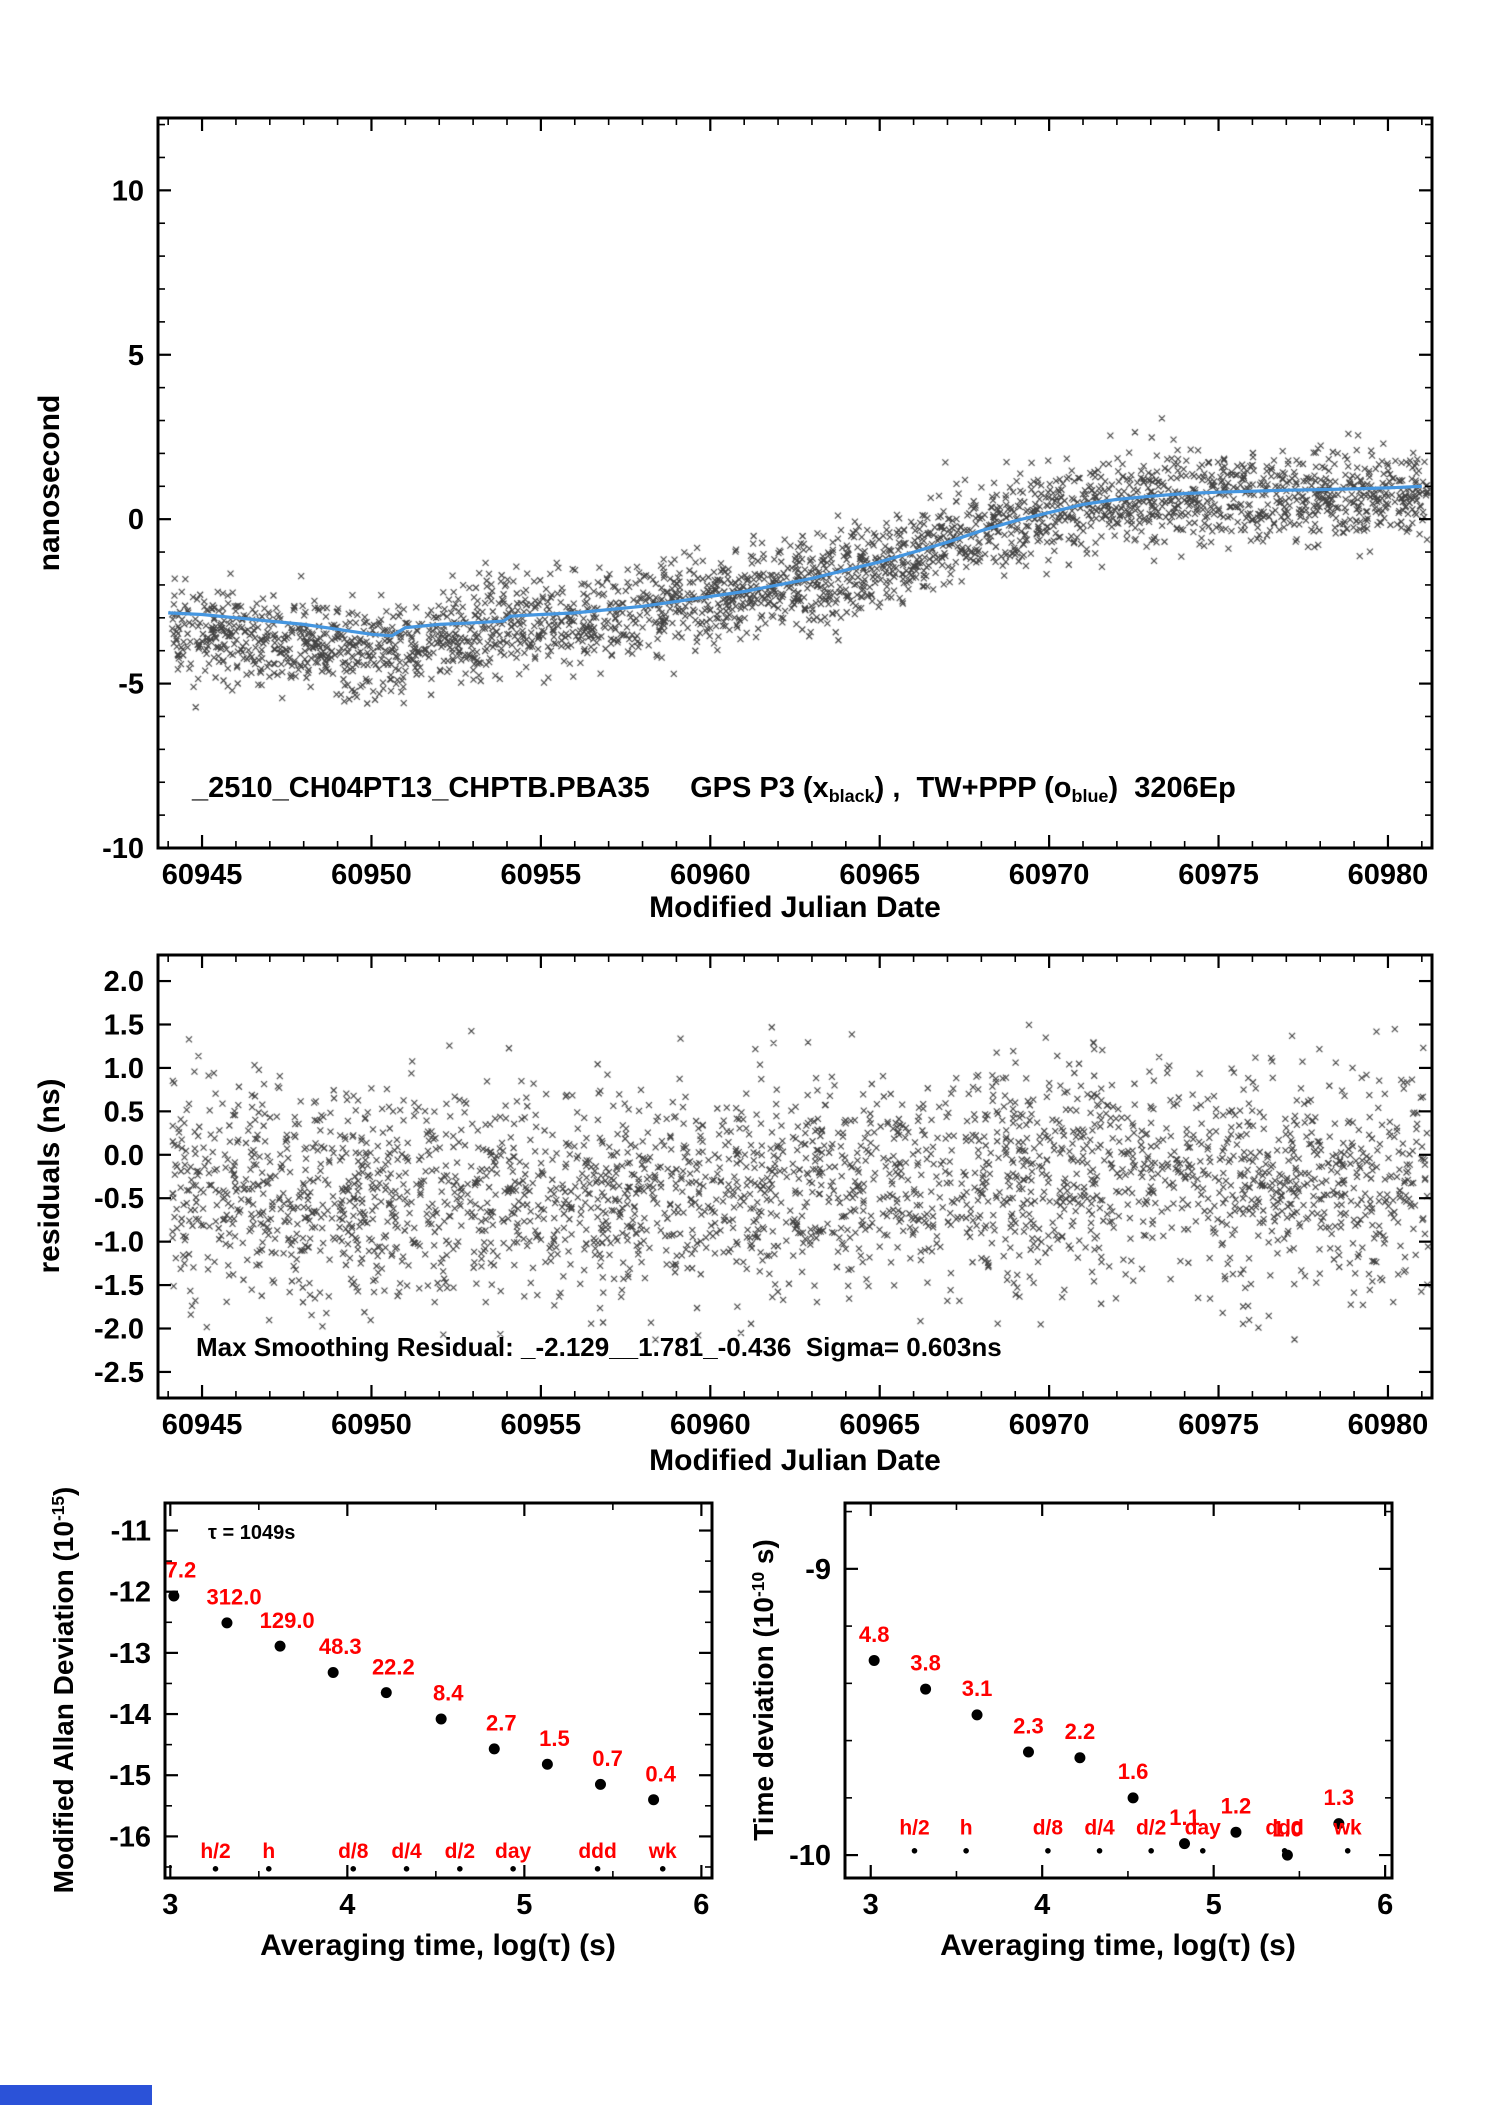  I want to click on tau-annotation: τ = 1049s, so click(252, 1533).